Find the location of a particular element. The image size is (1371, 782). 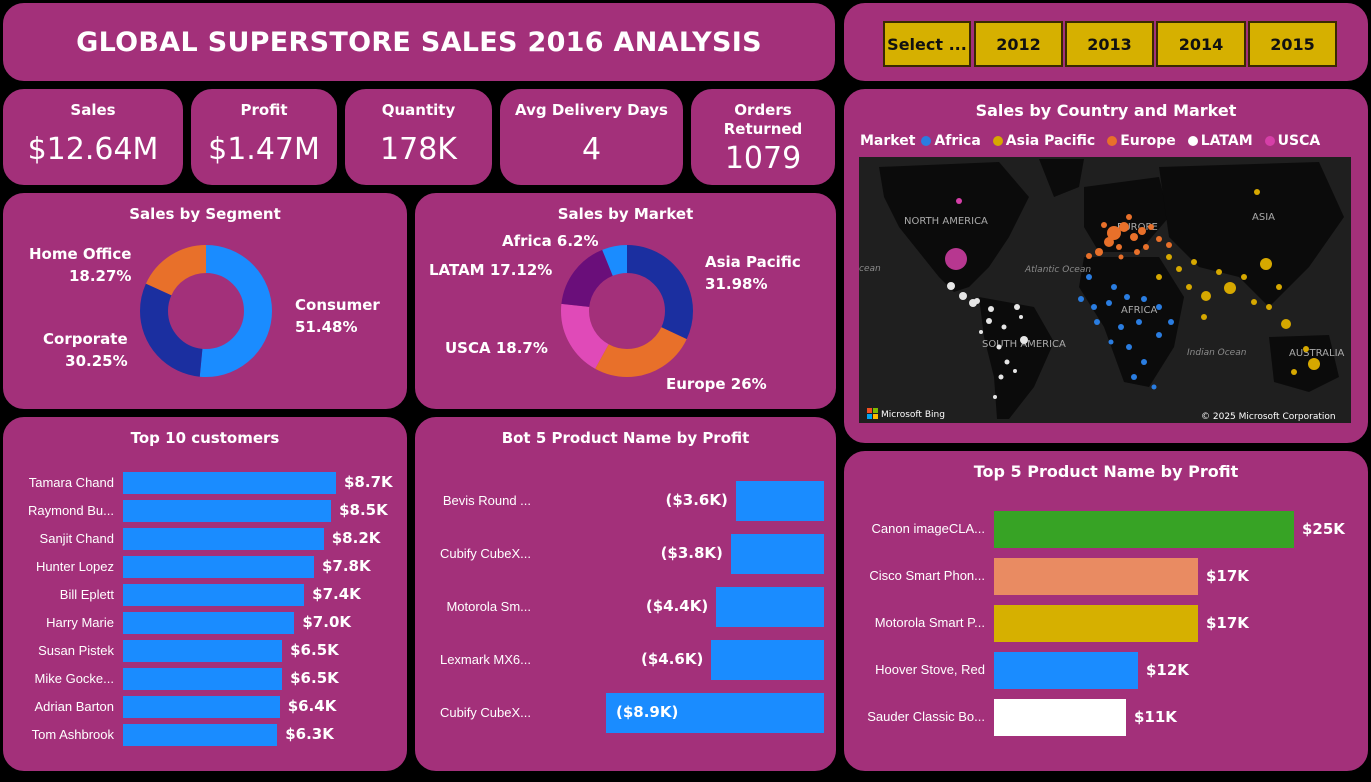

legend-item-europe: Europe is located at coordinates (1141, 141).